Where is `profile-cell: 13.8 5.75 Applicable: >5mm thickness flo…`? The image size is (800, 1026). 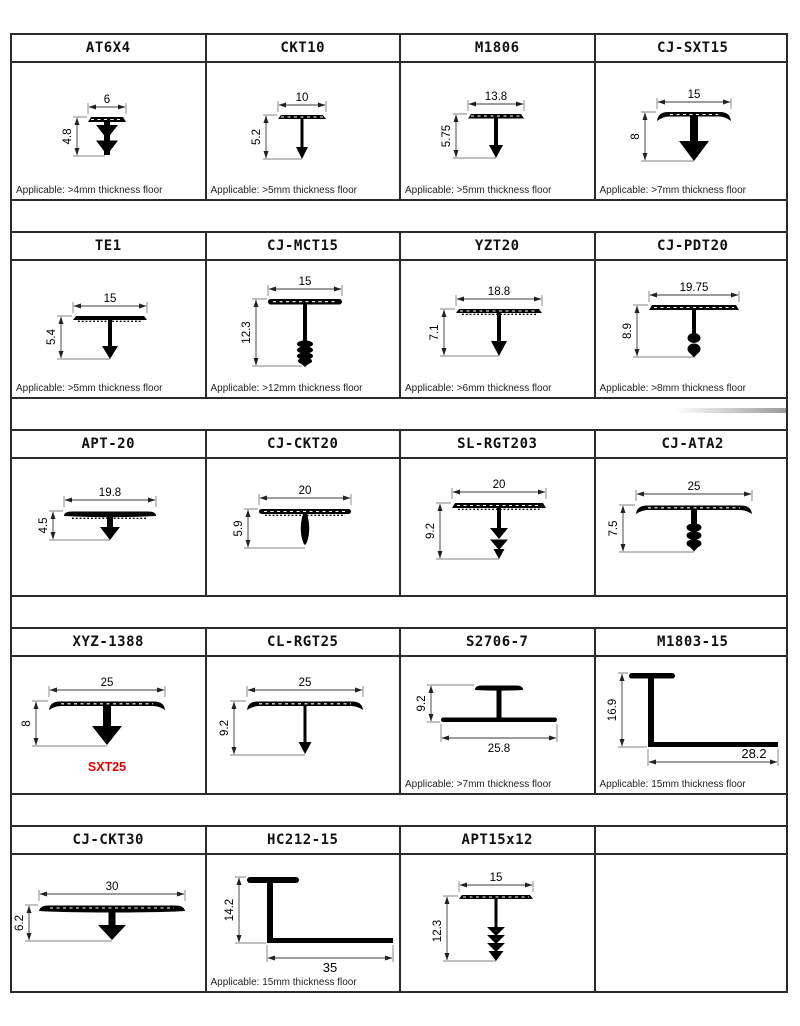
profile-cell: 13.8 5.75 Applicable: >5mm thickness flo… is located at coordinates (498, 131).